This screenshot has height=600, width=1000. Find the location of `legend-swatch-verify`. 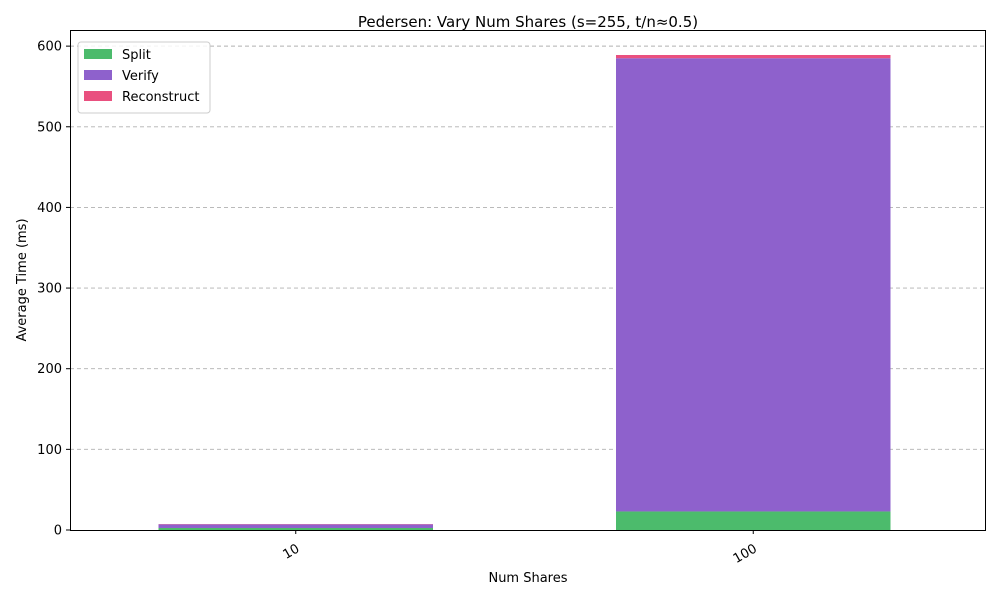

legend-swatch-verify is located at coordinates (98, 75).